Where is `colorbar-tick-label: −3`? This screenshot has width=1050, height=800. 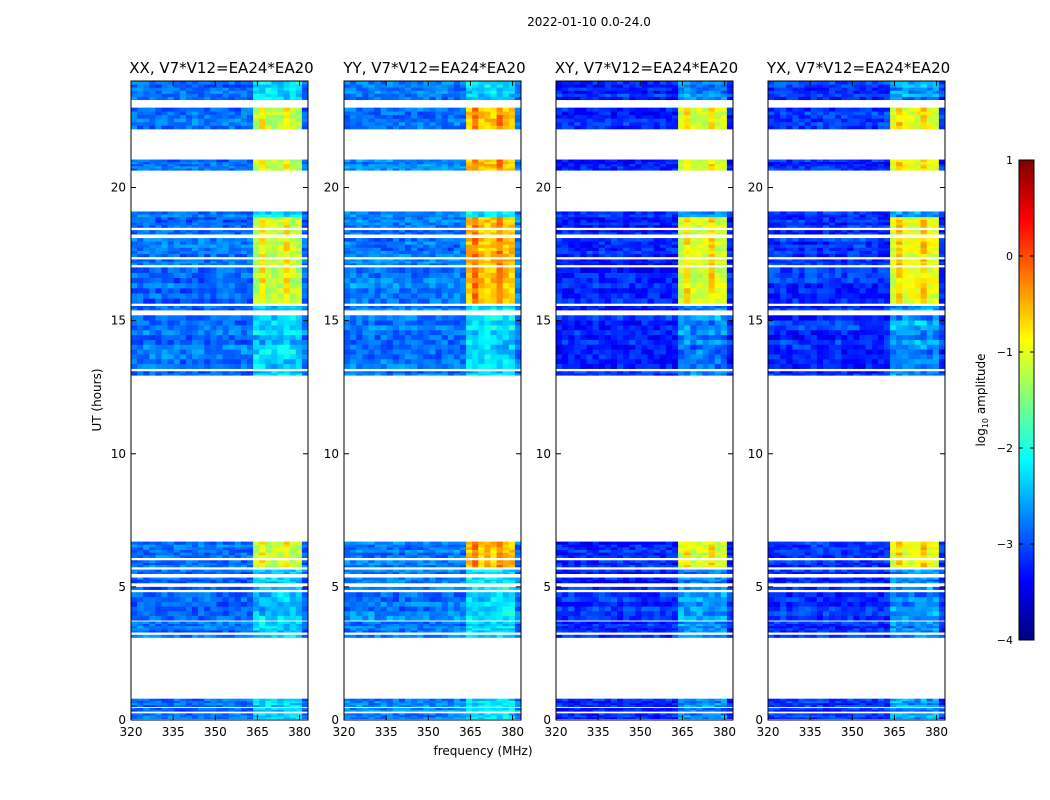
colorbar-tick-label: −3 is located at coordinates (1005, 544).